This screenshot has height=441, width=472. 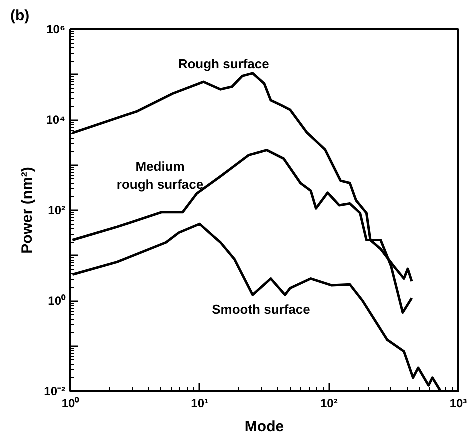 What do you see at coordinates (27, 210) in the screenshot?
I see `y-axis-title: Power (nm²)` at bounding box center [27, 210].